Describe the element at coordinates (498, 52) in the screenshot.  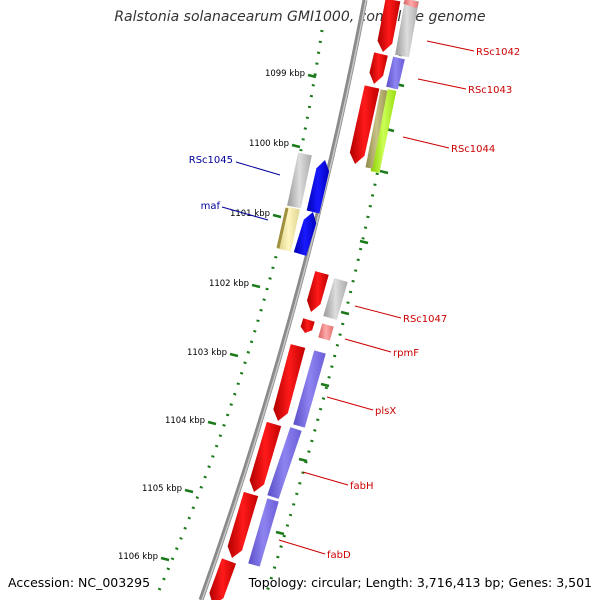
I see `gene-label-rsc1042: RSc1042` at that location.